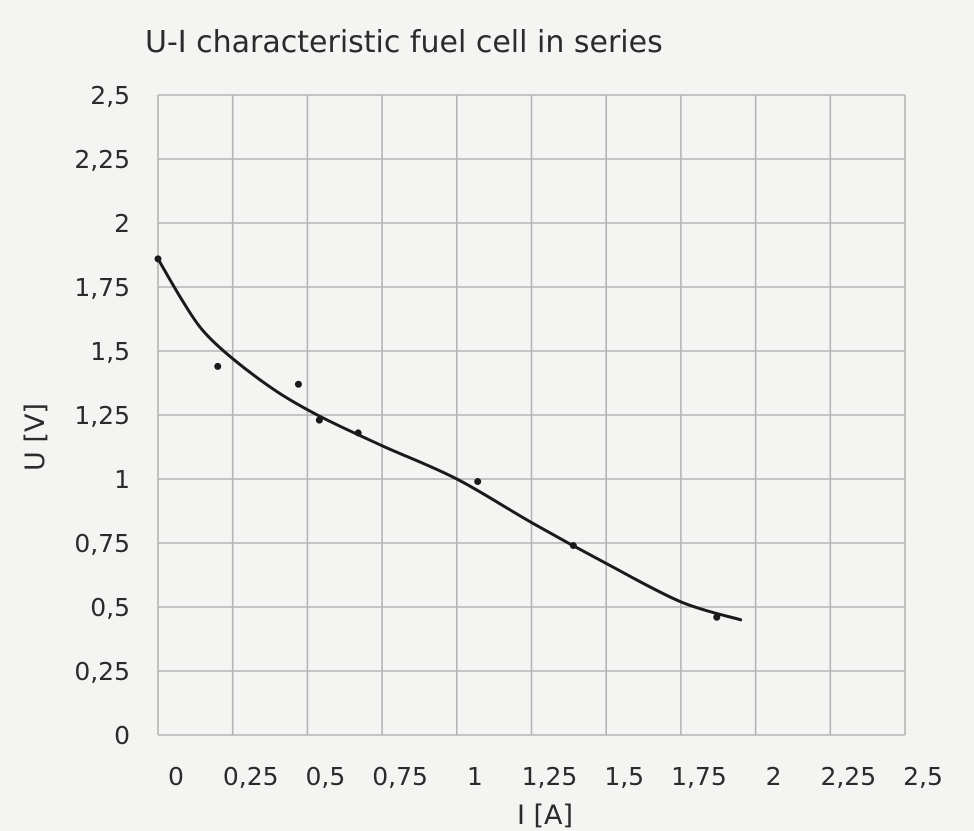  I want to click on x-tick-label: 1,75, so click(699, 776).